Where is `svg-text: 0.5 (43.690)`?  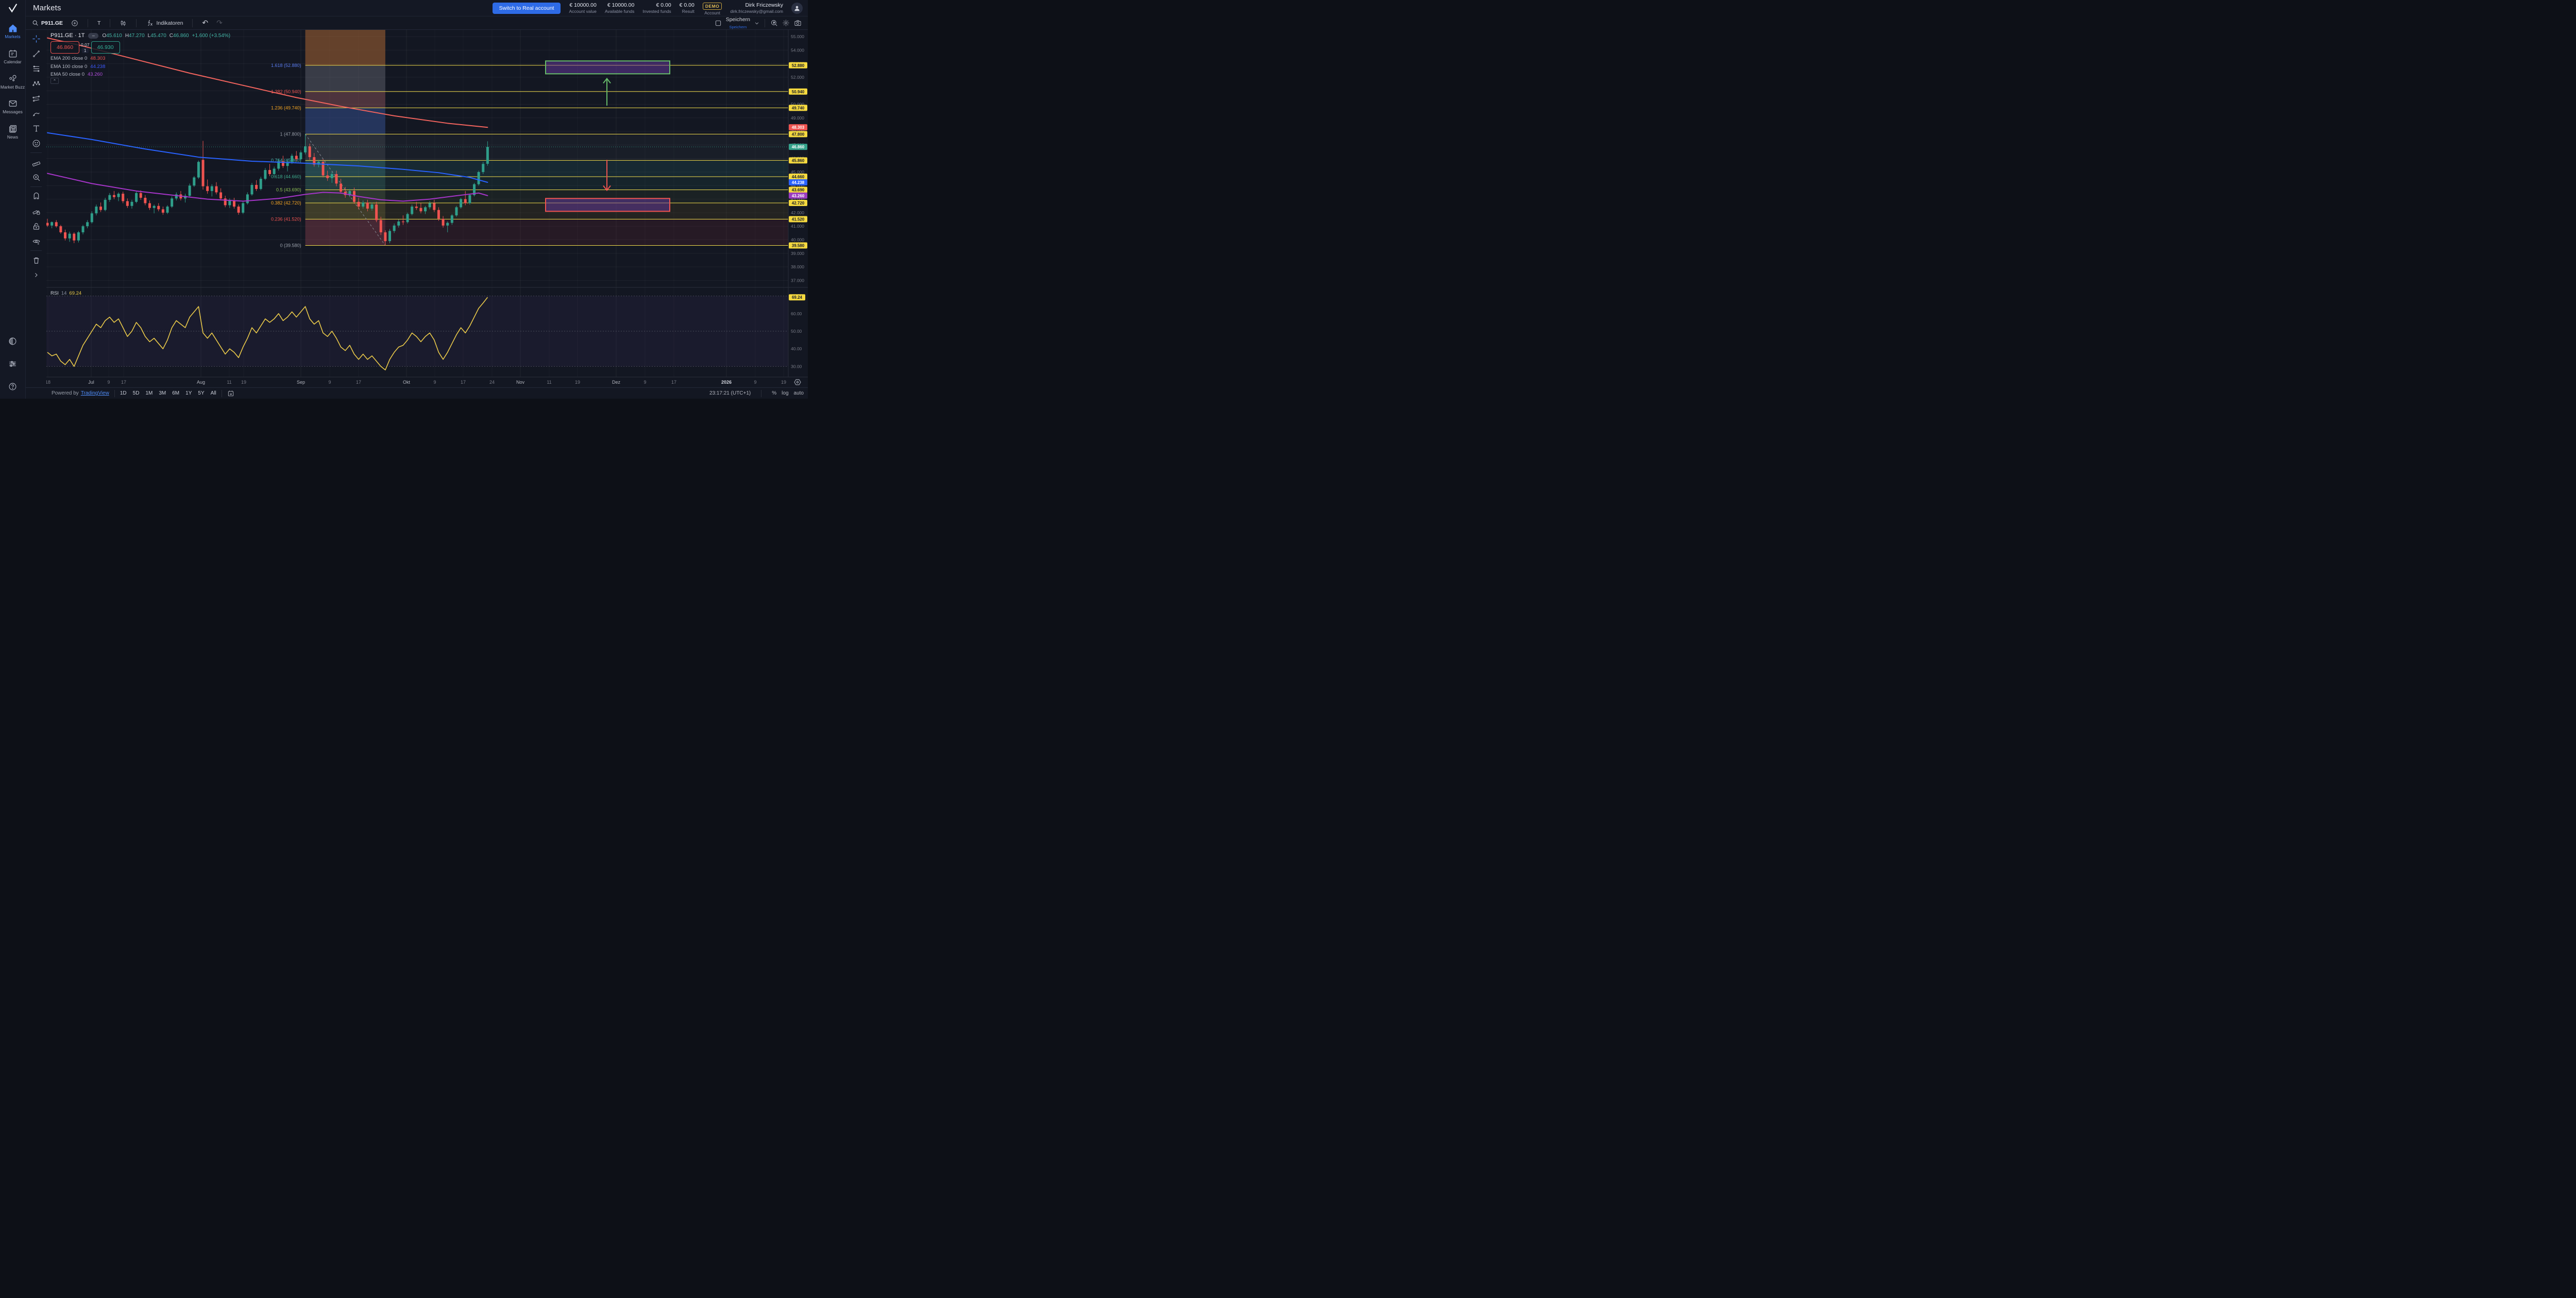
svg-text: 0.5 (43.690) is located at coordinates (288, 189).